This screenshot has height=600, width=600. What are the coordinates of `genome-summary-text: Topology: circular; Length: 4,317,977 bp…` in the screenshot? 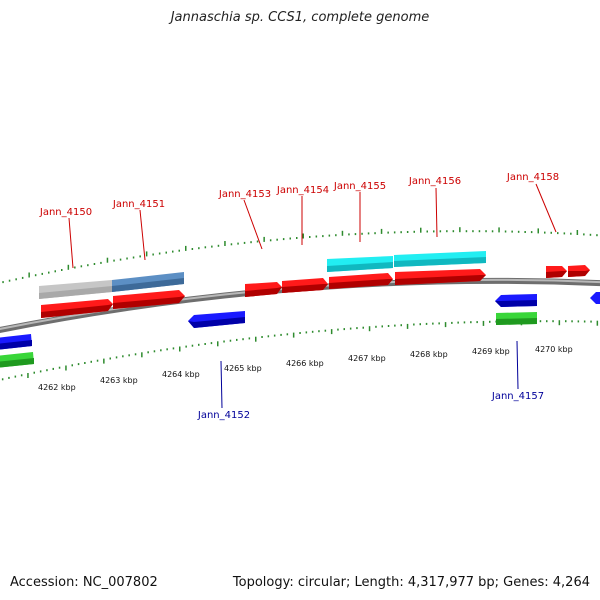 It's located at (411, 582).